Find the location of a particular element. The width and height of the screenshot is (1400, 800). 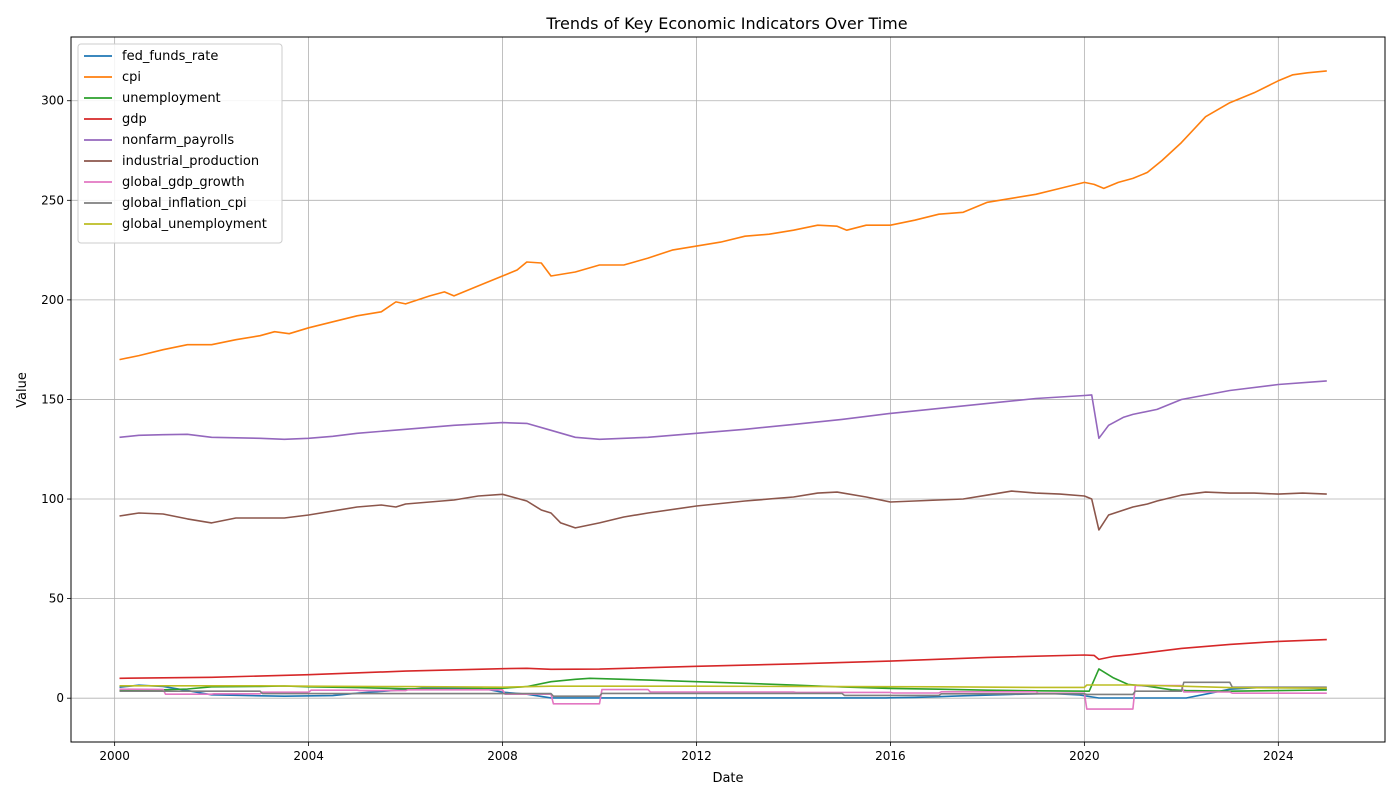

legend-label: gdp is located at coordinates (134, 119).